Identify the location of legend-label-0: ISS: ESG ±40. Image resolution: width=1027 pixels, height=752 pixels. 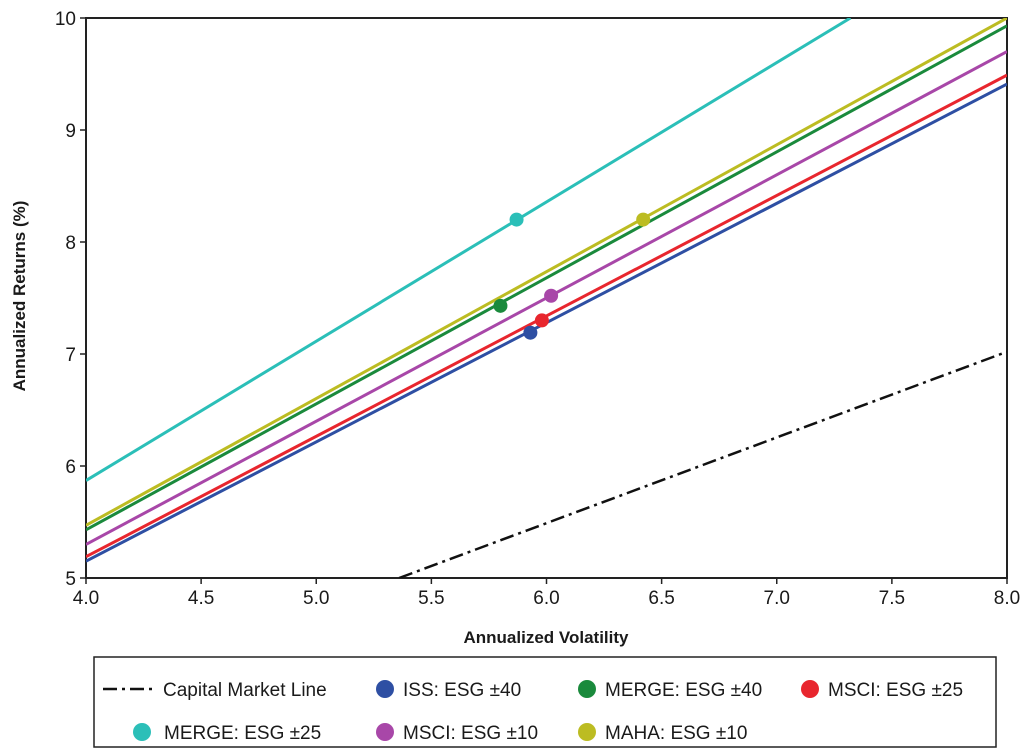
(462, 690).